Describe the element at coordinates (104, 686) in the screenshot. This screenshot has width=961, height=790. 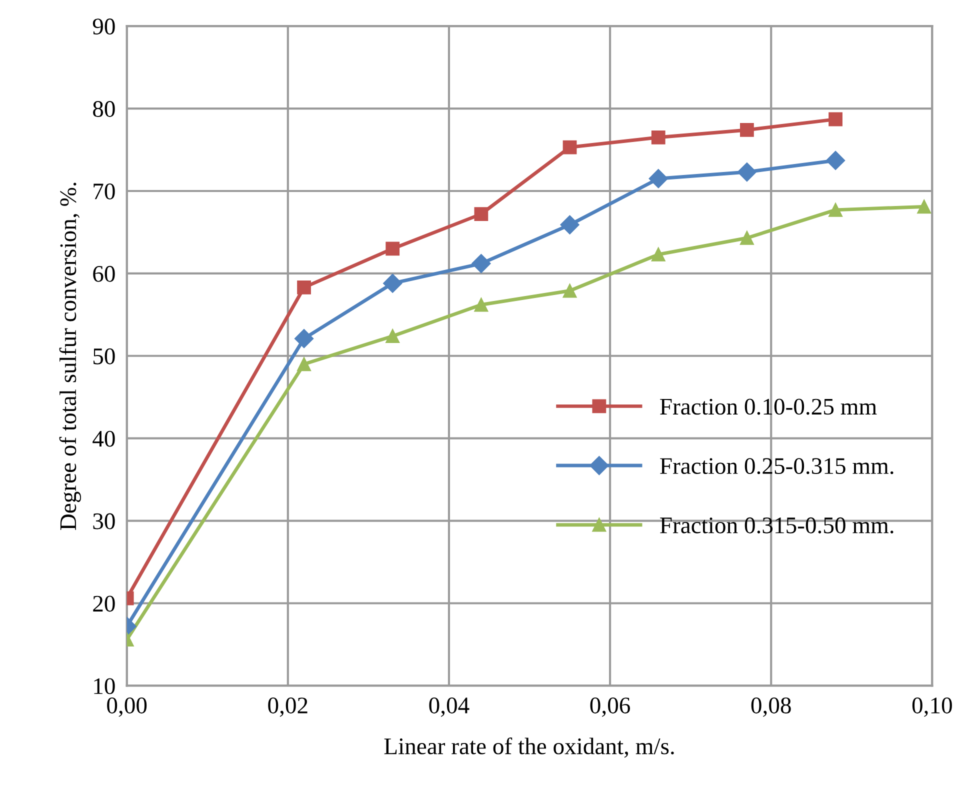
I see `y-tick-label: 10` at that location.